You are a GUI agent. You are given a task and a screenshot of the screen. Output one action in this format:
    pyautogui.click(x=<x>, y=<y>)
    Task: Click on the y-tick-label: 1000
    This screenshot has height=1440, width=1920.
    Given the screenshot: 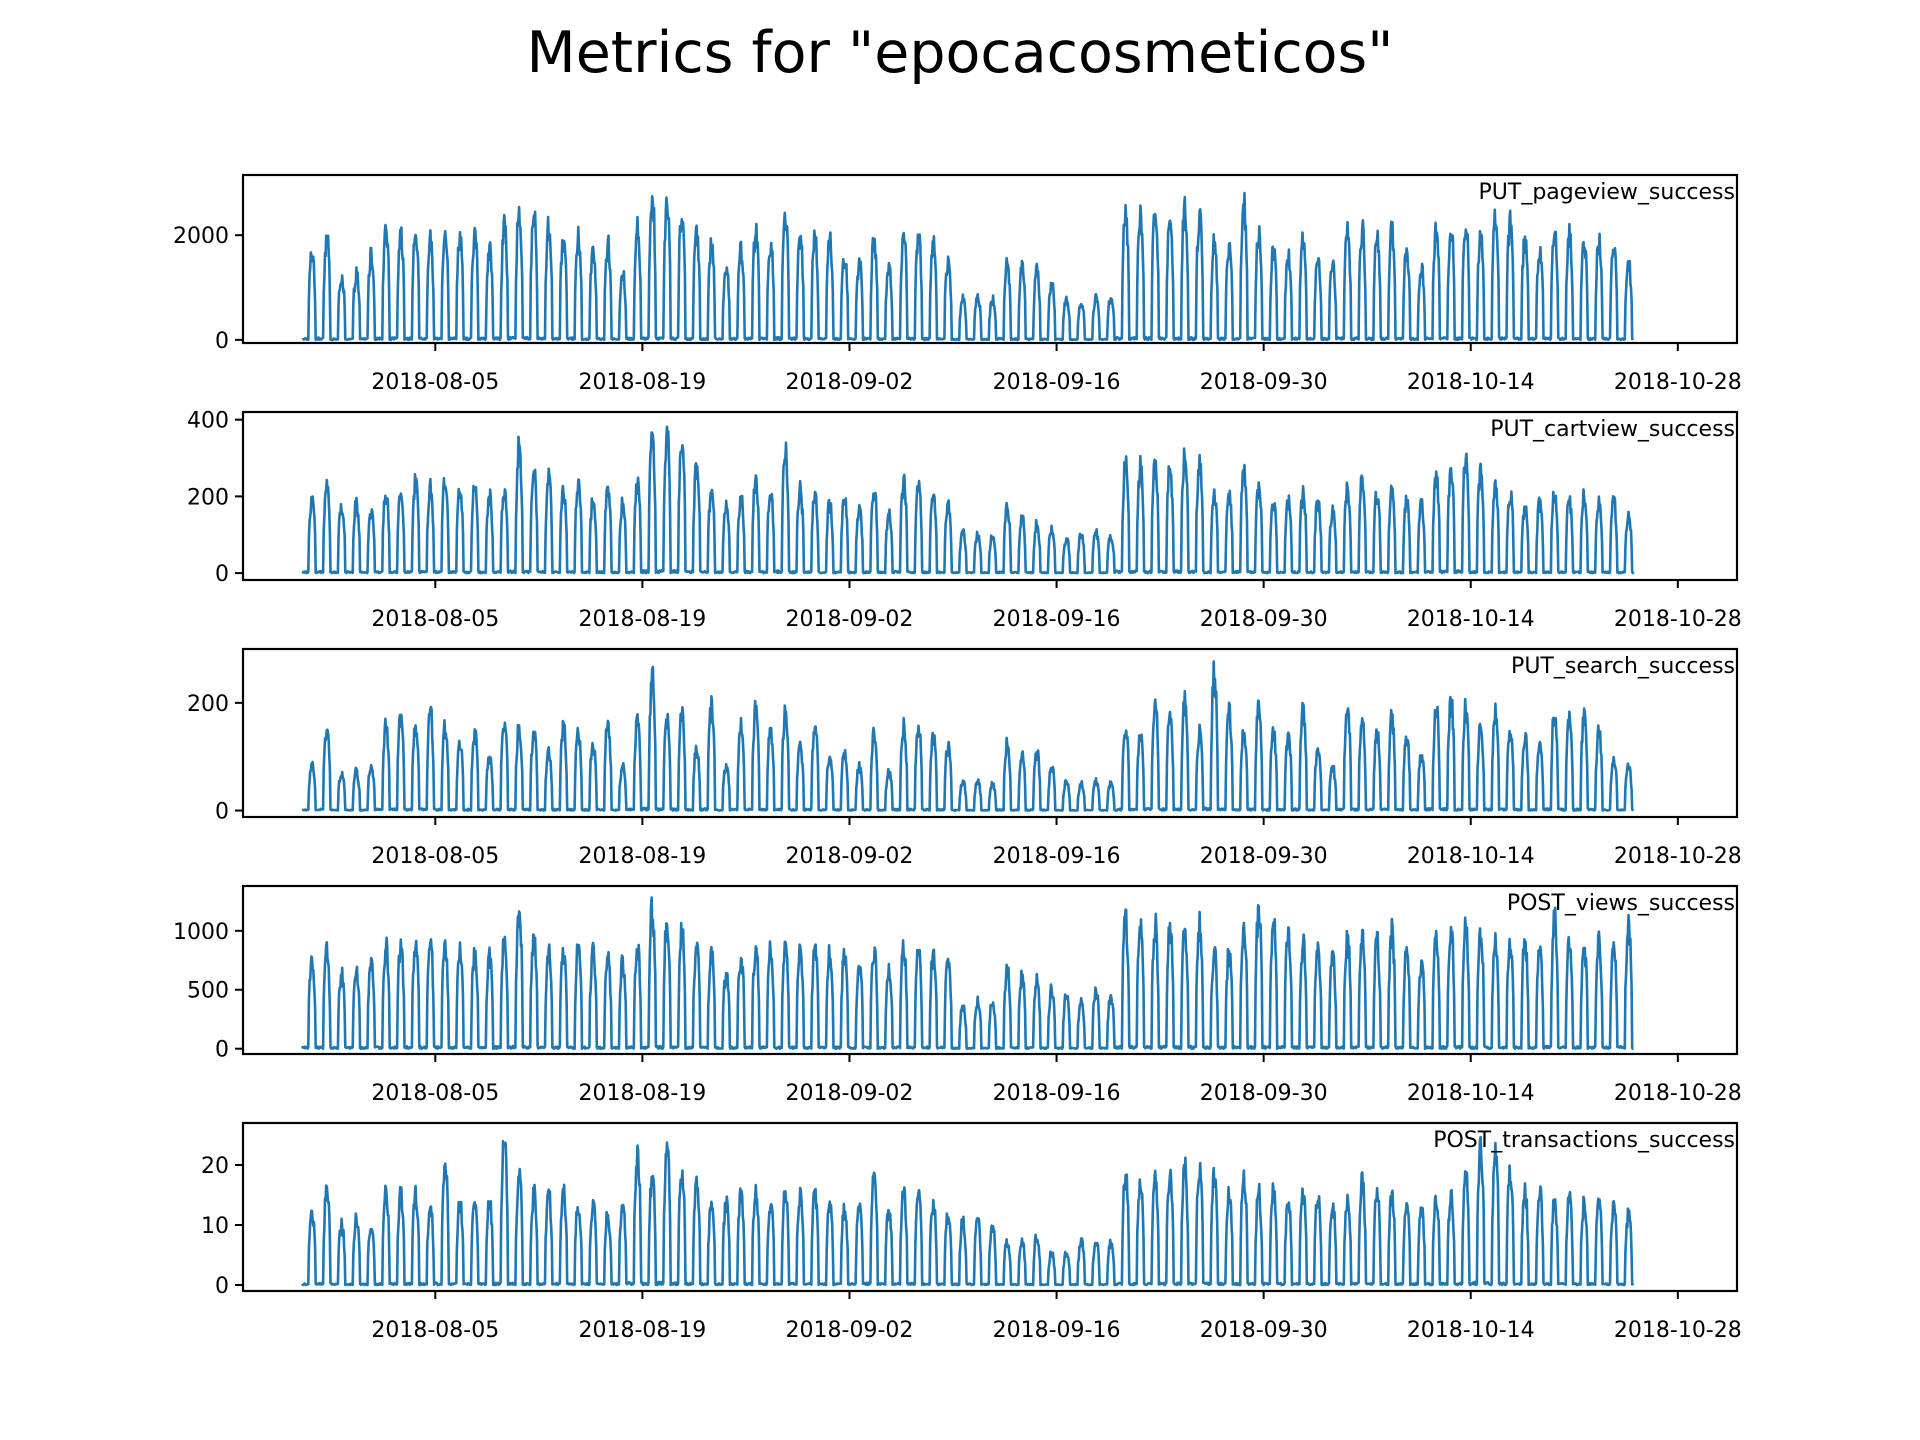 What is the action you would take?
    pyautogui.click(x=201, y=932)
    